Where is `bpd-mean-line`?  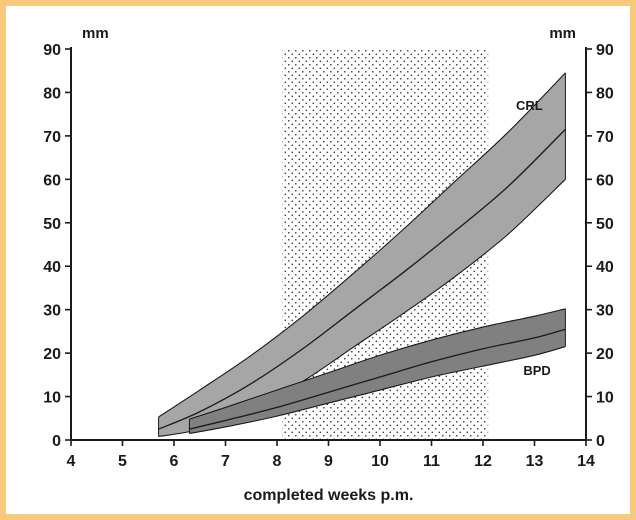
bpd-mean-line is located at coordinates (377, 379).